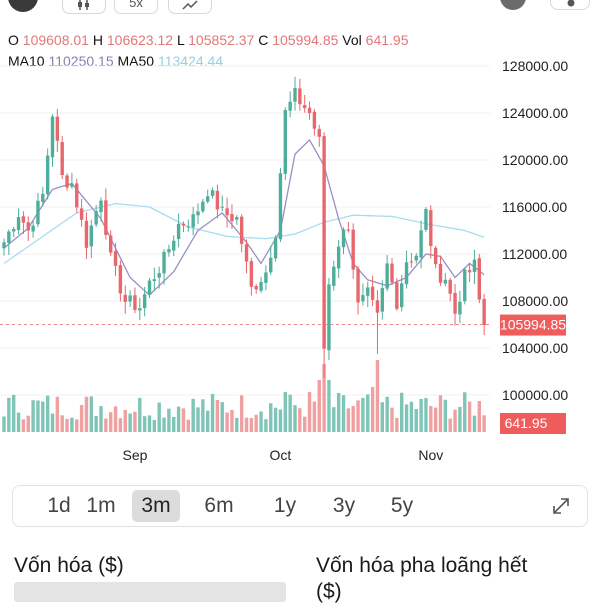  I want to click on interval-label: 5x, so click(136, 5).